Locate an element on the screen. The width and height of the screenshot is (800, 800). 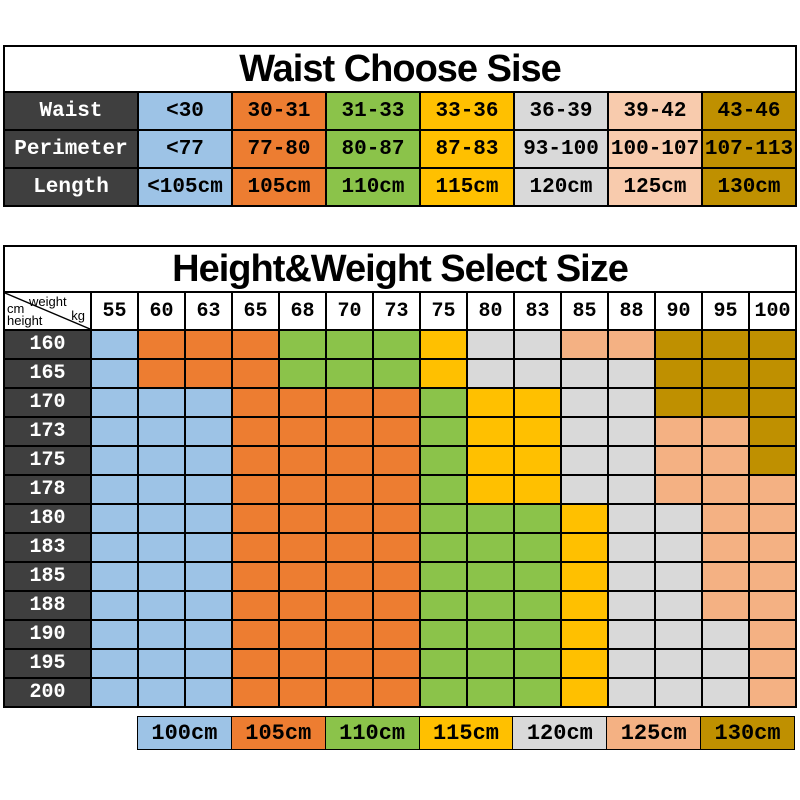
waist-cell: 115cm is located at coordinates (467, 187).